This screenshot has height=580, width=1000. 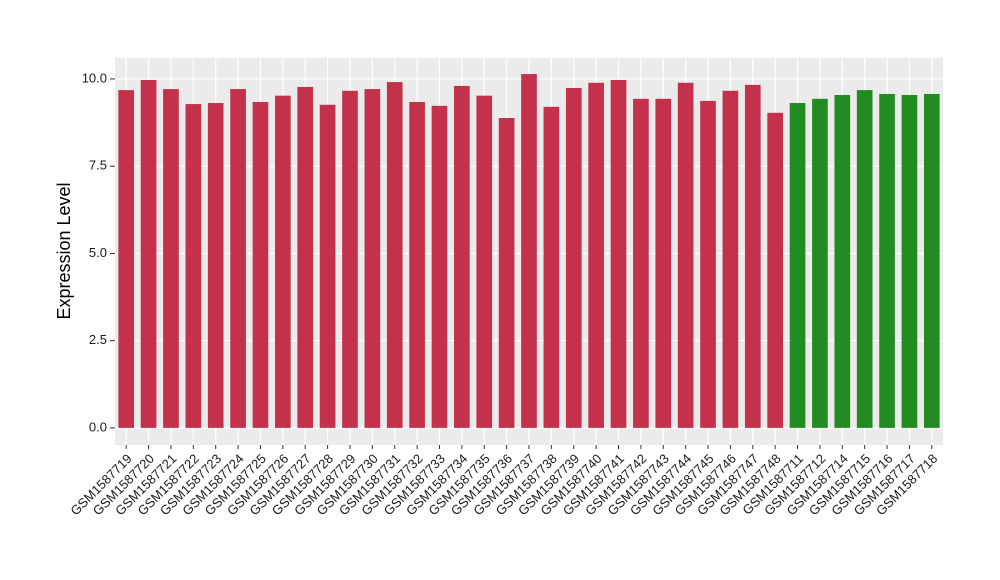 What do you see at coordinates (98, 426) in the screenshot?
I see `y-tick-label: 0.0` at bounding box center [98, 426].